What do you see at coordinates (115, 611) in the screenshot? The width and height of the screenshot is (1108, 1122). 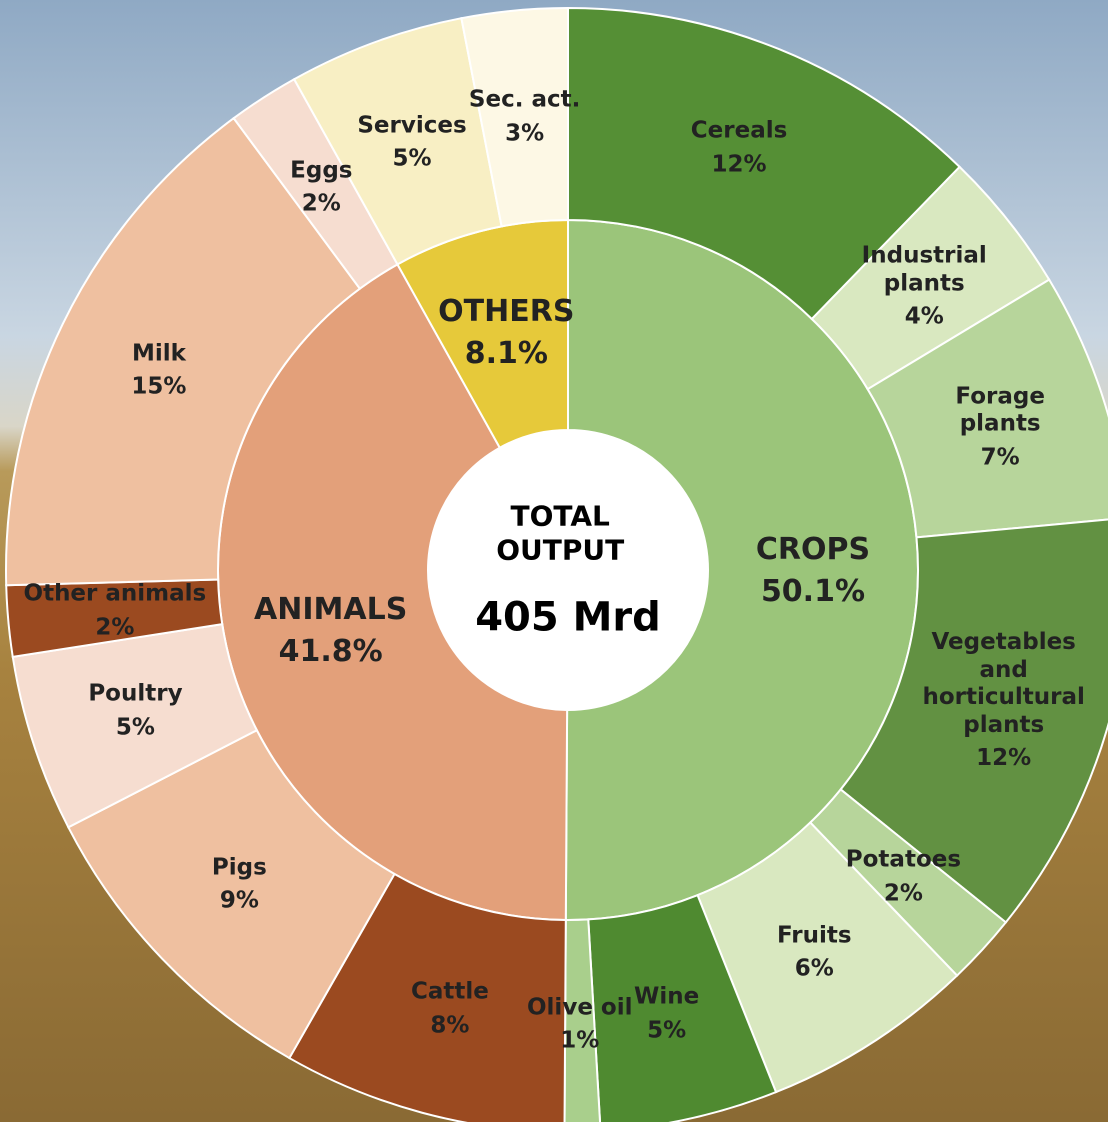 I see `segment-label: Other animals 2%` at bounding box center [115, 611].